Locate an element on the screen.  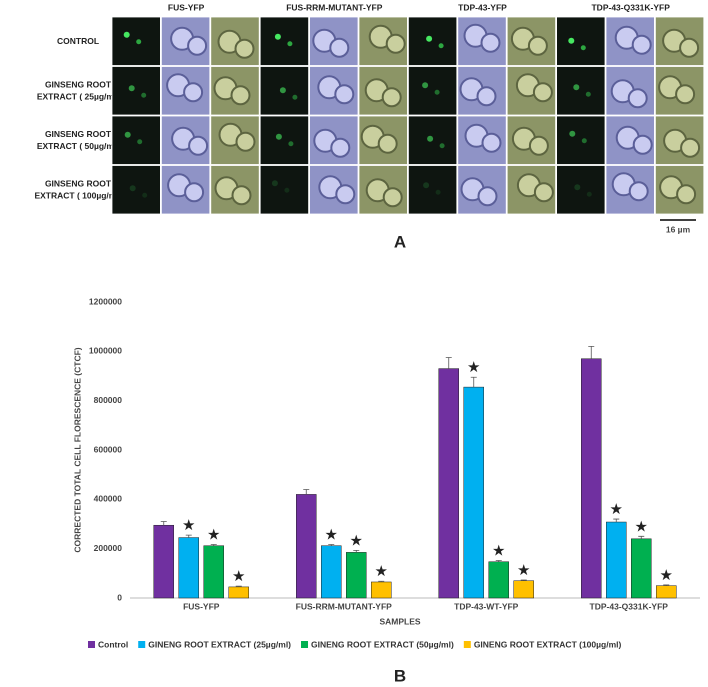
column-header: TDP-43-Q331K-YFP is located at coordinates (630, 7).